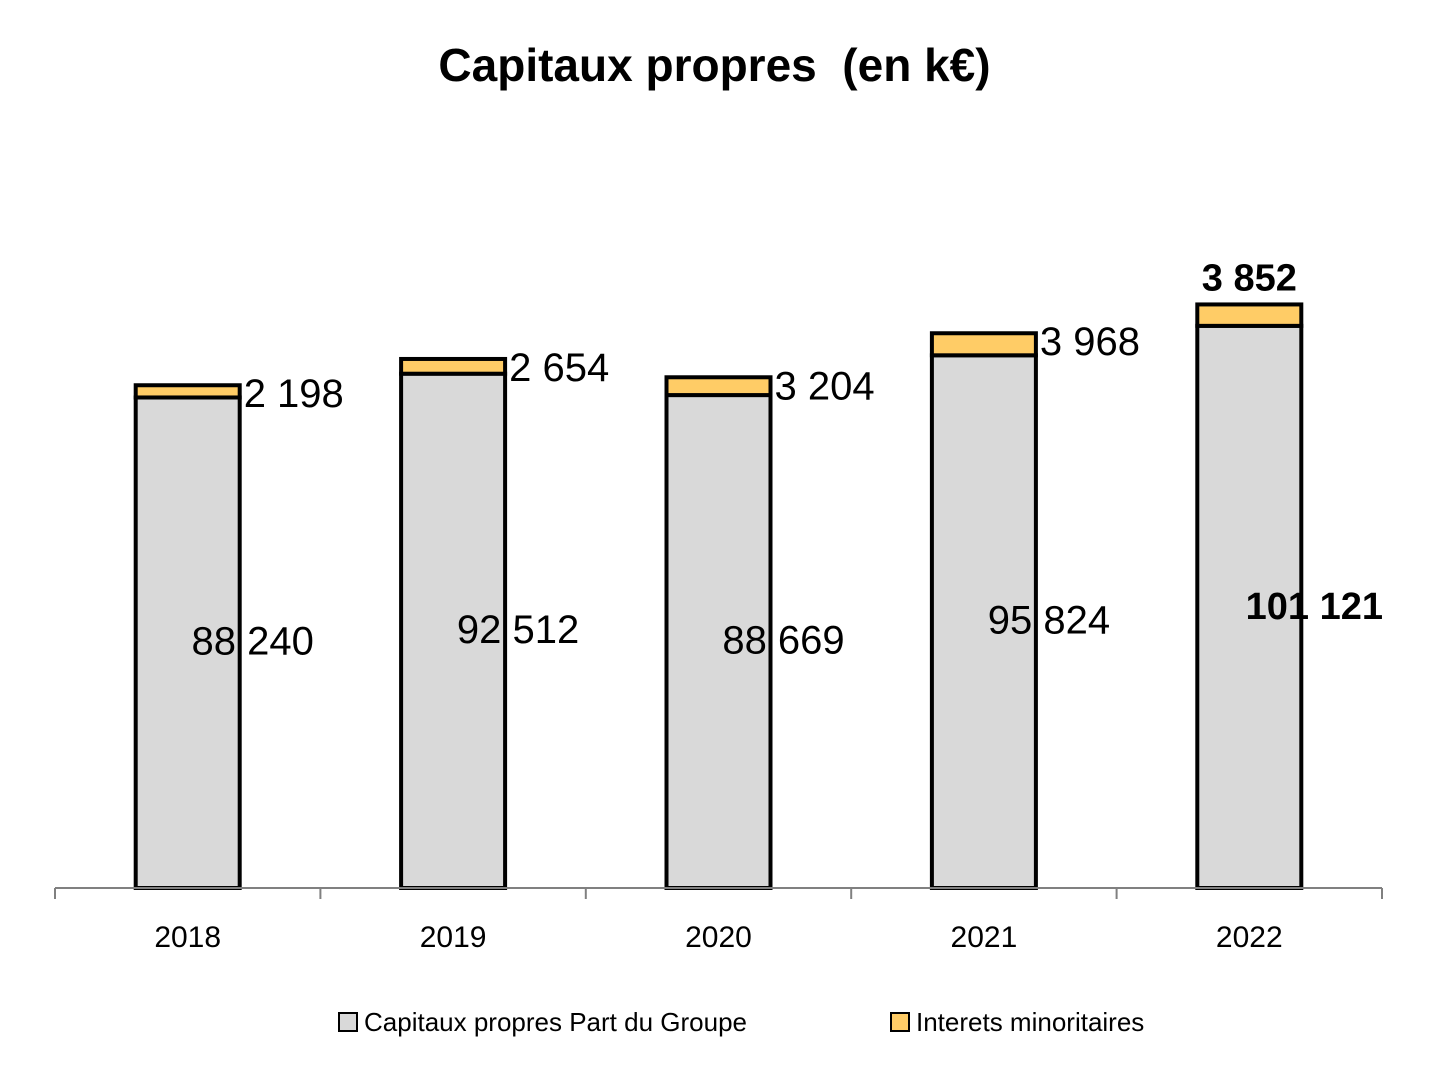 Image resolution: width=1429 pixels, height=1089 pixels. I want to click on data-label-capitaux-propres-part-du-groupe-2020: 88 669, so click(783, 641).